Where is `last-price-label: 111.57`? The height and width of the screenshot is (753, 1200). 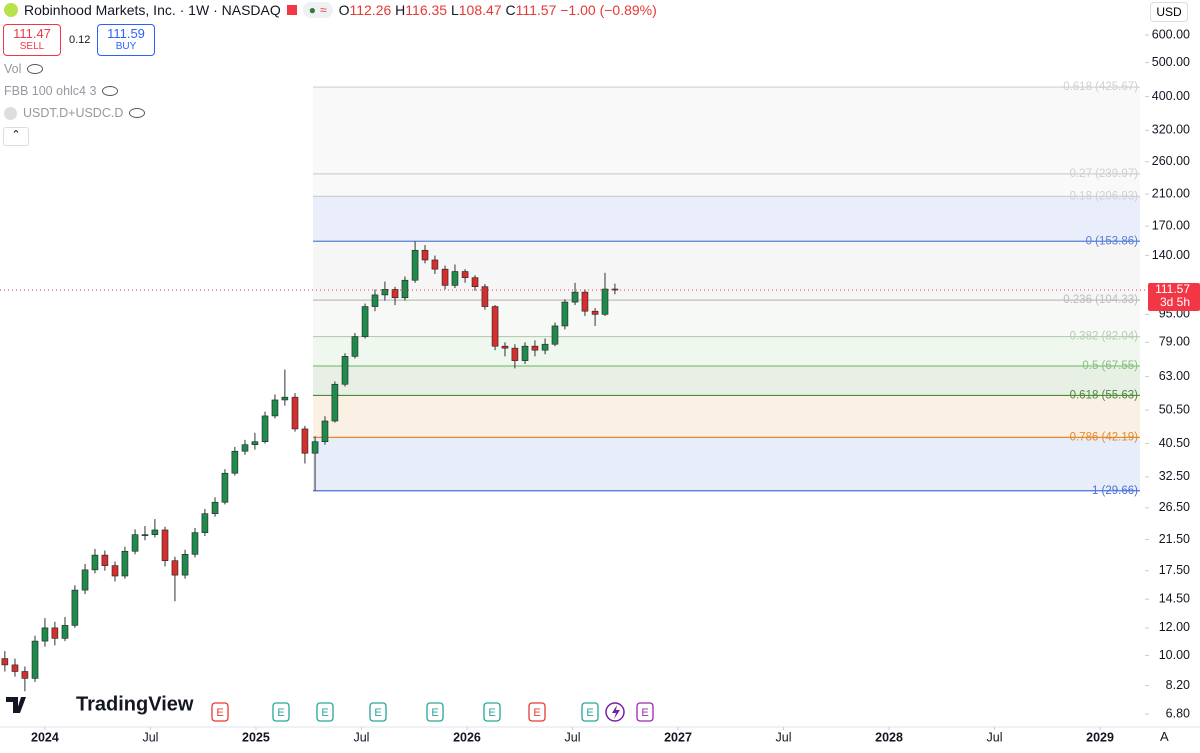 last-price-label: 111.57 is located at coordinates (1172, 289).